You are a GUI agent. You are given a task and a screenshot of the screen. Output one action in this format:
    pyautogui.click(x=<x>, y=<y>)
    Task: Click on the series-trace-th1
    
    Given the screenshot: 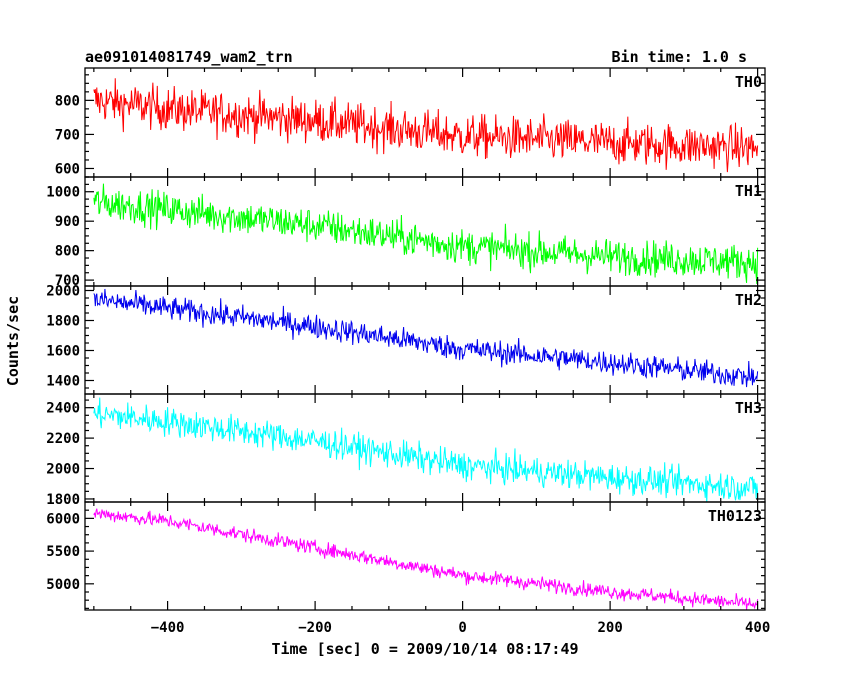 What is the action you would take?
    pyautogui.click(x=426, y=233)
    